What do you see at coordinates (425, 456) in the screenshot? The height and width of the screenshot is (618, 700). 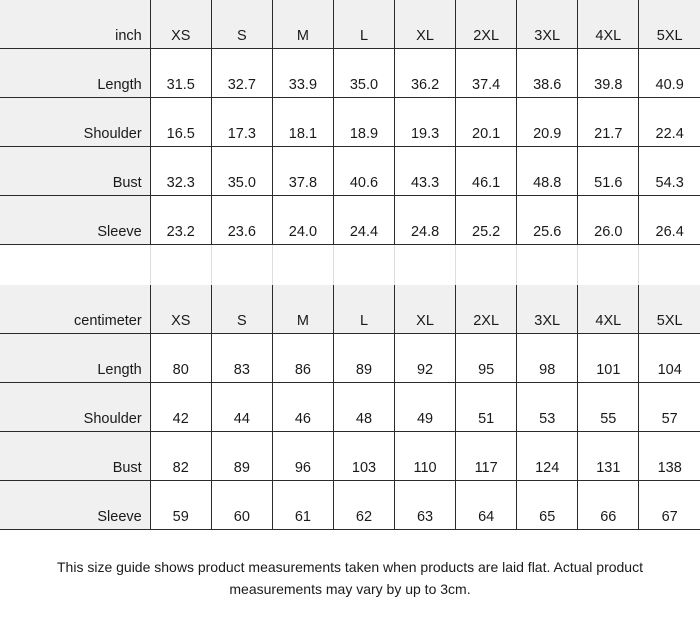 I see `measurement-value: 110` at bounding box center [425, 456].